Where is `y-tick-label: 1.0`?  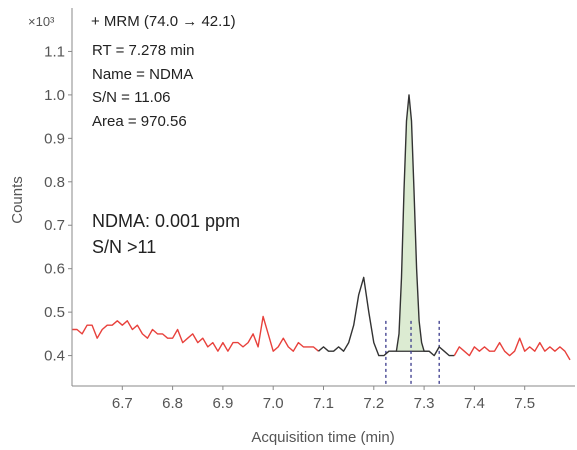 y-tick-label: 1.0 is located at coordinates (54, 95).